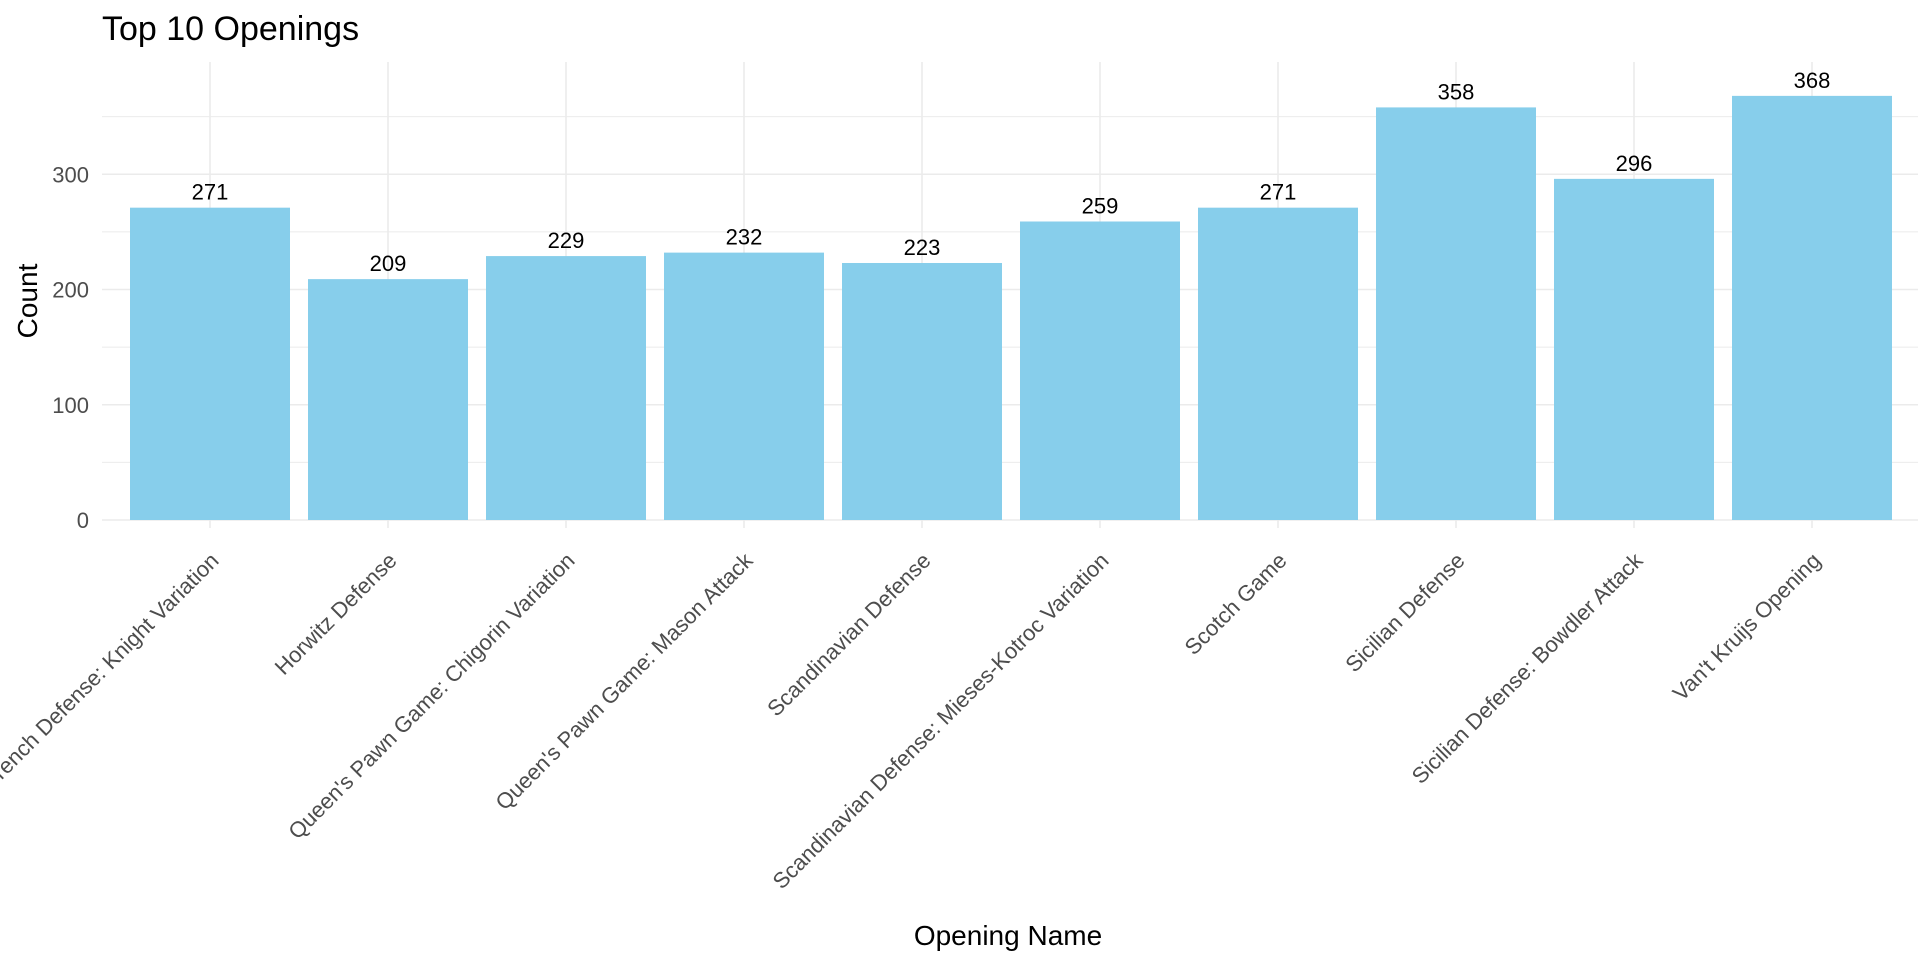 This screenshot has height=960, width=1920. I want to click on chart-title: Top 10 Openings, so click(230, 29).